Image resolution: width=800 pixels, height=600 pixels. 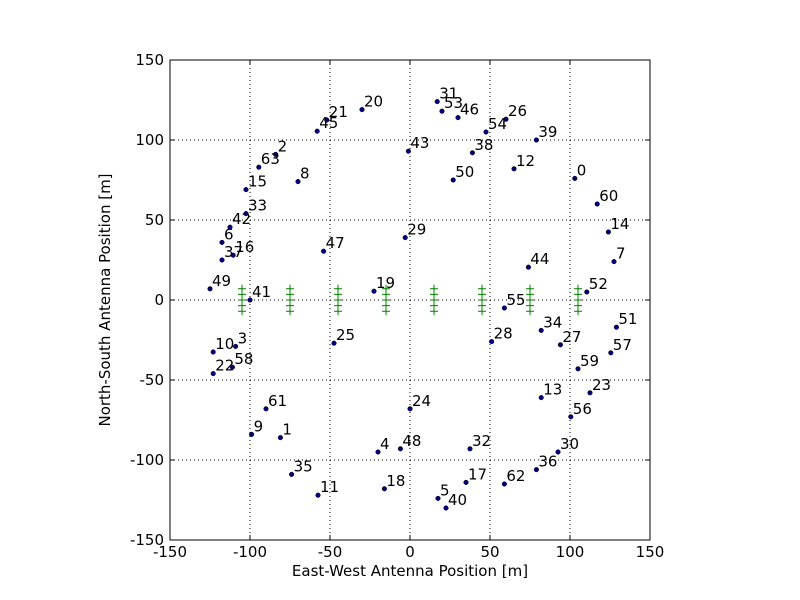 What do you see at coordinates (261, 292) in the screenshot?
I see `antenna-label: 41` at bounding box center [261, 292].